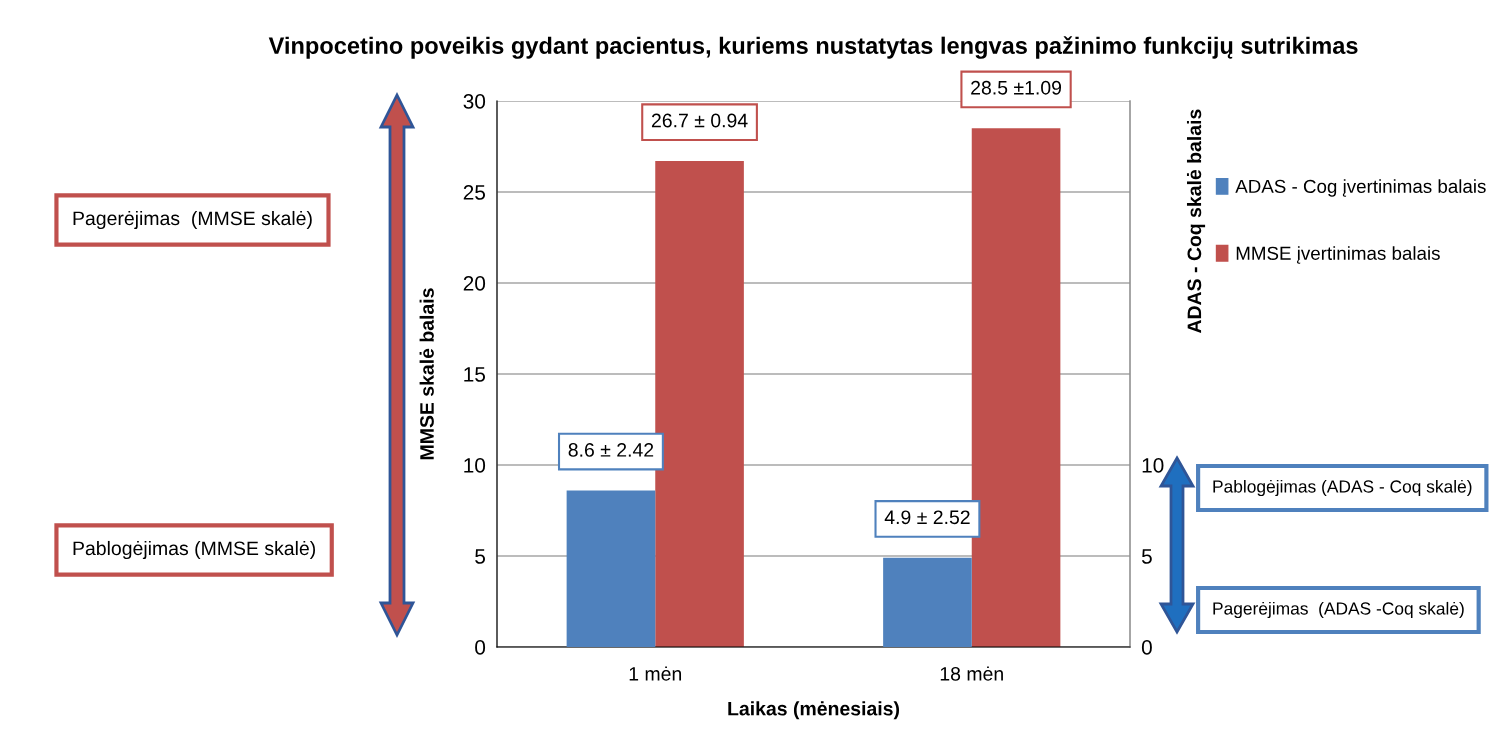 The height and width of the screenshot is (737, 1501). Describe the element at coordinates (1146, 556) in the screenshot. I see `y2-tick-label: 5` at that location.